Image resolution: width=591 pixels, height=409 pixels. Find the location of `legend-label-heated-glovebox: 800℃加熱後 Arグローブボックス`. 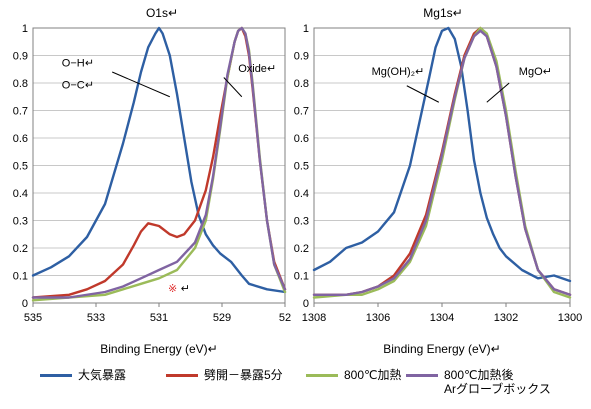

legend-label-heated-glovebox: 800℃加熱後 Arグローブボックス is located at coordinates (497, 382).